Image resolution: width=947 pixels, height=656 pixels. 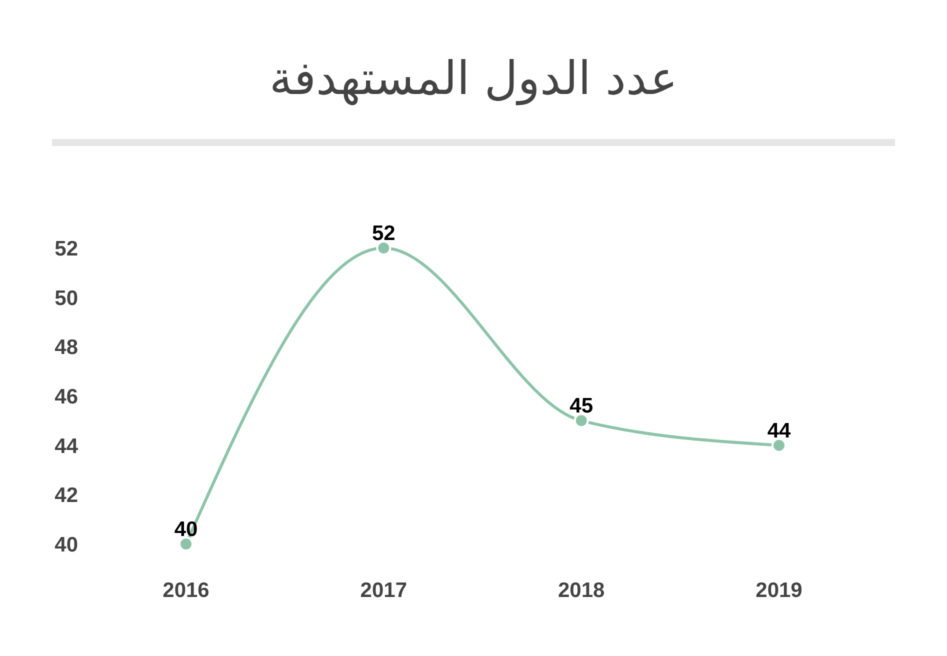 I want to click on x-tick-label: 2018, so click(x=582, y=590).